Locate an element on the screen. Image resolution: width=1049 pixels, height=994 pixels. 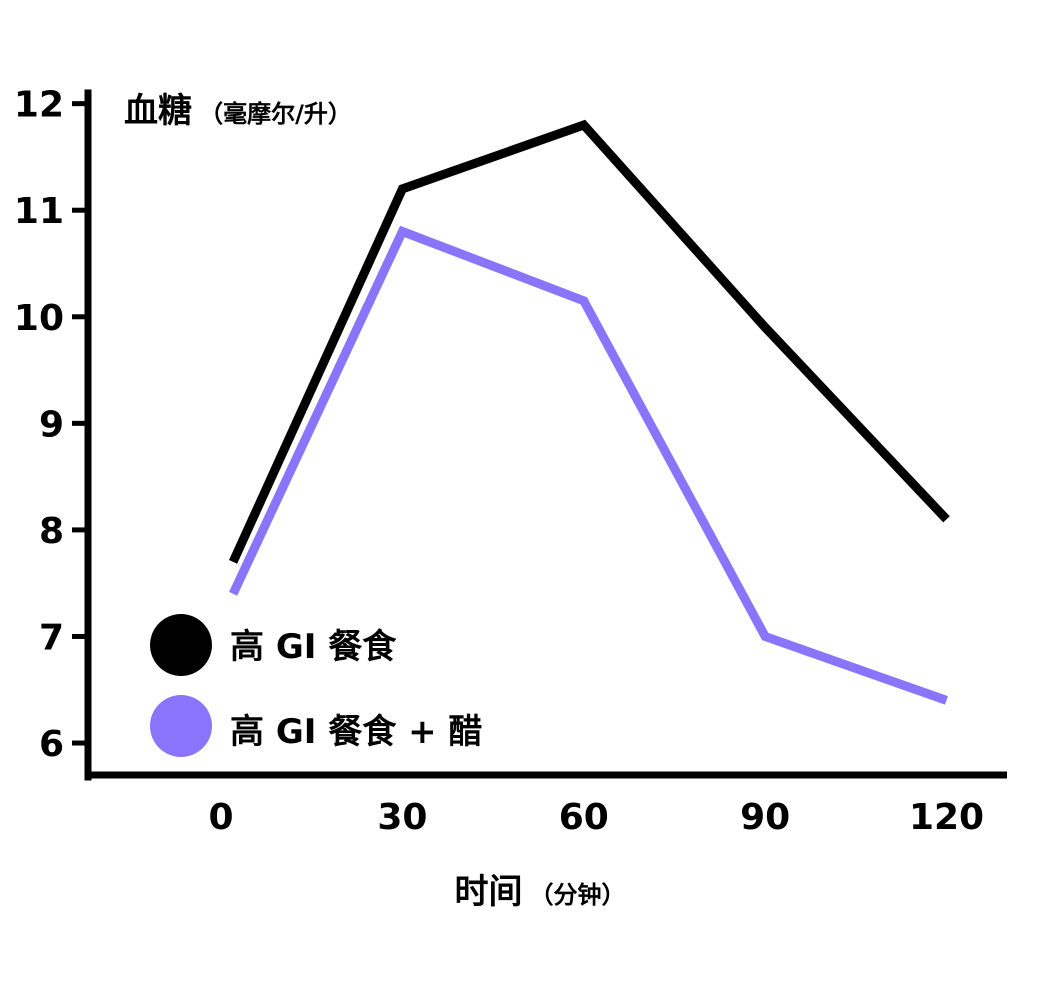
legend-label-high-gi-meal: 高 GI 餐食 is located at coordinates (313, 647).